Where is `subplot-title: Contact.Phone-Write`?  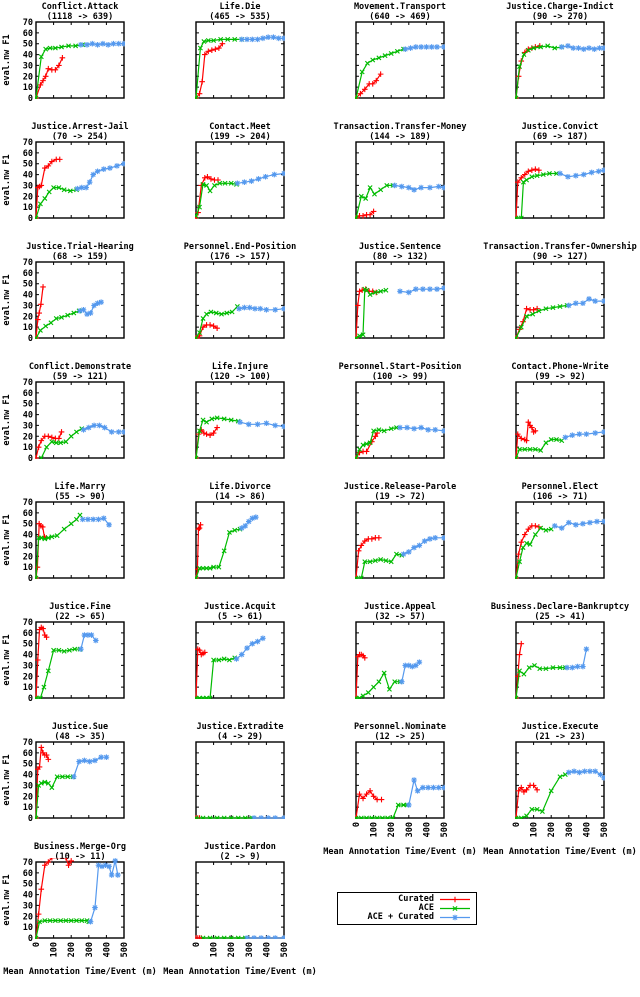
subplot-title: Contact.Phone-Write is located at coordinates (559, 366).